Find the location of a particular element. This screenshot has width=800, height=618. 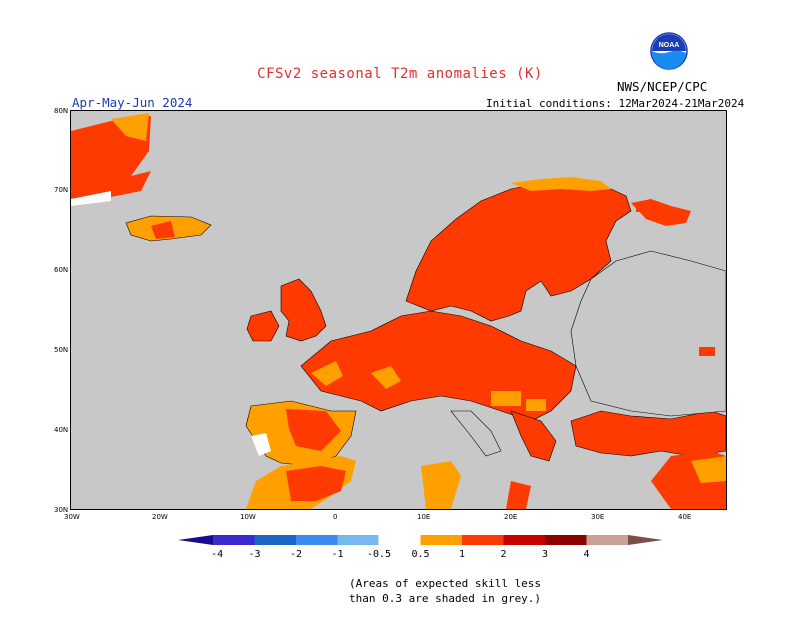

lat-label-60n: 60N is located at coordinates (61, 270).